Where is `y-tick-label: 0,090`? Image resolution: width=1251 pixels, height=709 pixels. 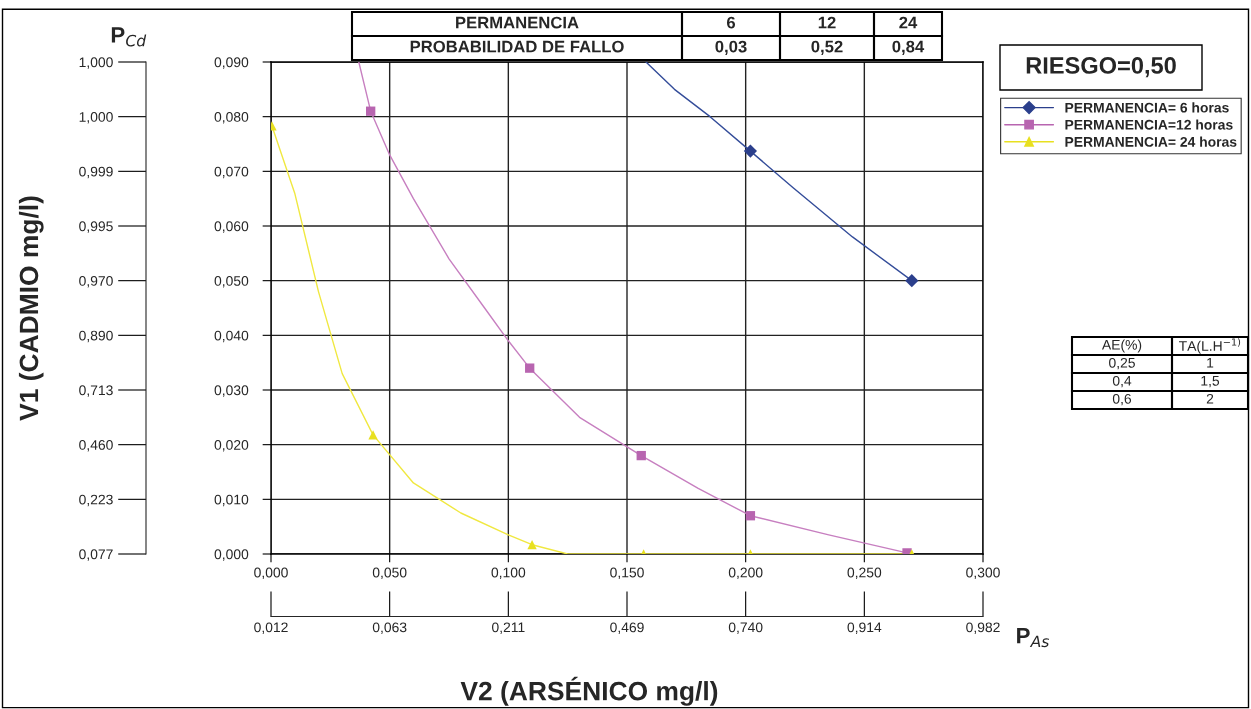 y-tick-label: 0,090 is located at coordinates (231, 63).